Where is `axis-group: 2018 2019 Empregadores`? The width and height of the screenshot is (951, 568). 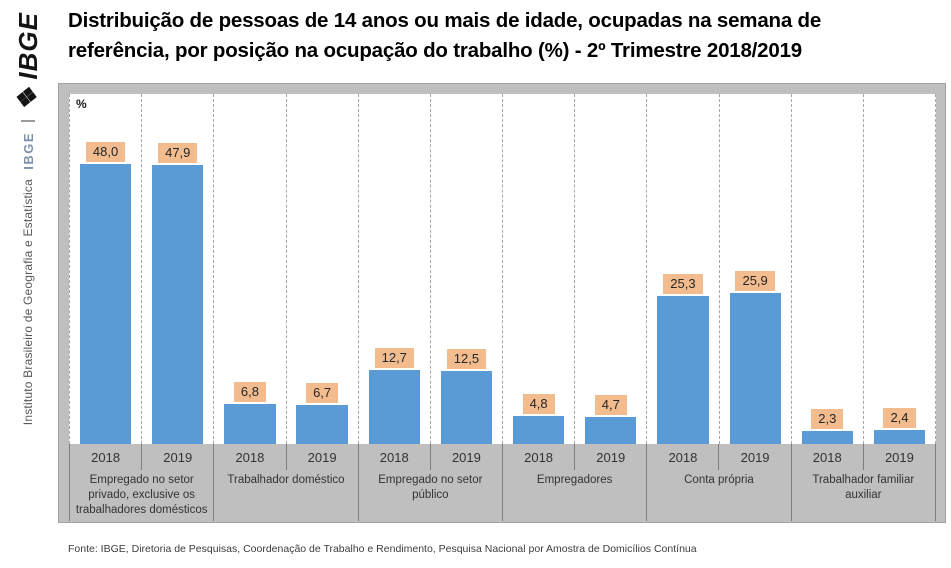 axis-group: 2018 2019 Empregadores is located at coordinates (575, 482).